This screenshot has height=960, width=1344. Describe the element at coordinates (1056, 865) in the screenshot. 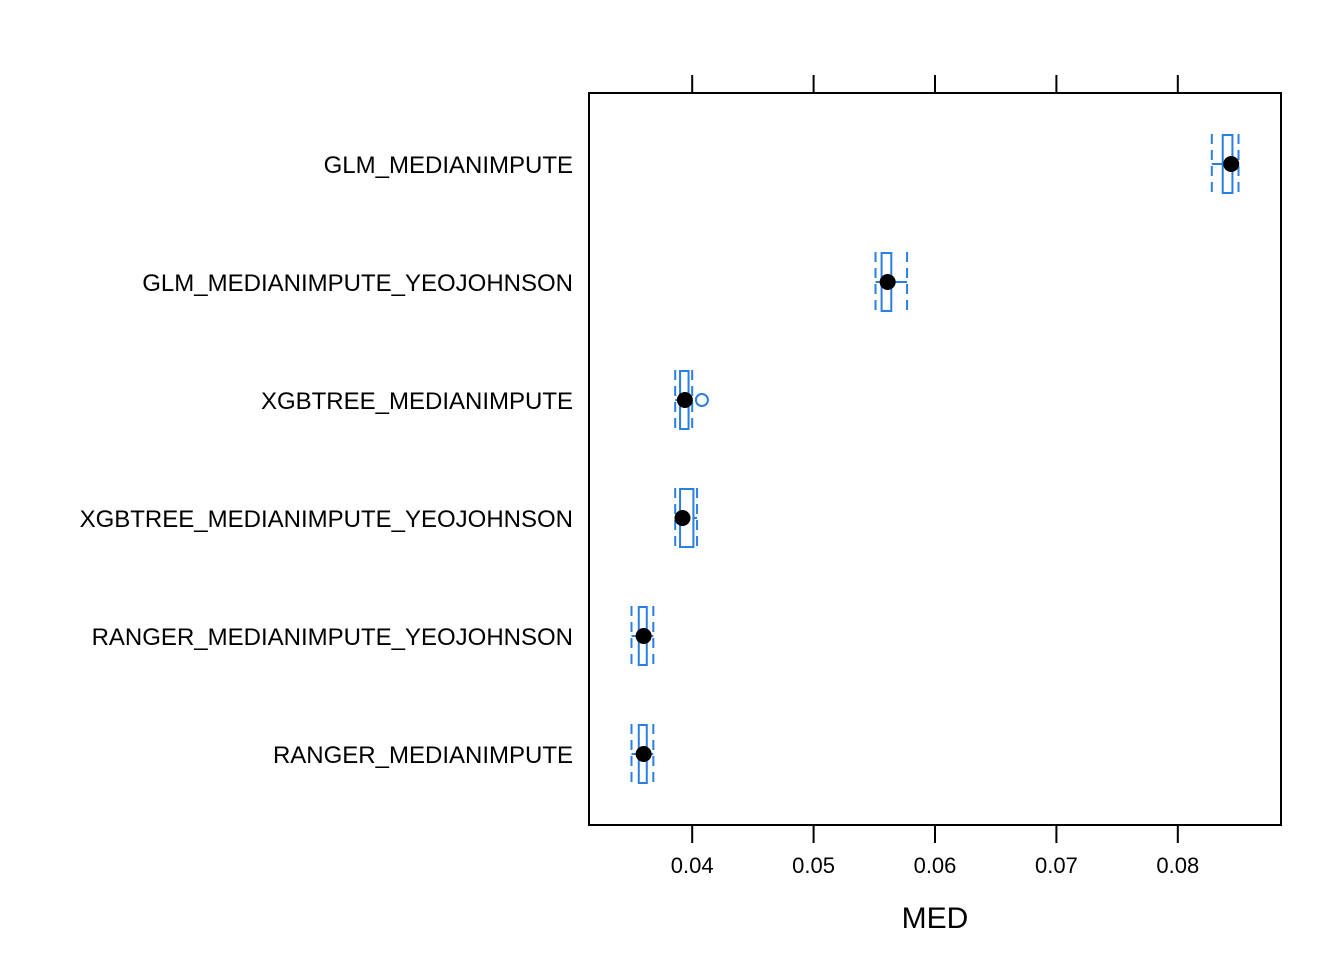

I see `x-tick-label: 0.07` at that location.